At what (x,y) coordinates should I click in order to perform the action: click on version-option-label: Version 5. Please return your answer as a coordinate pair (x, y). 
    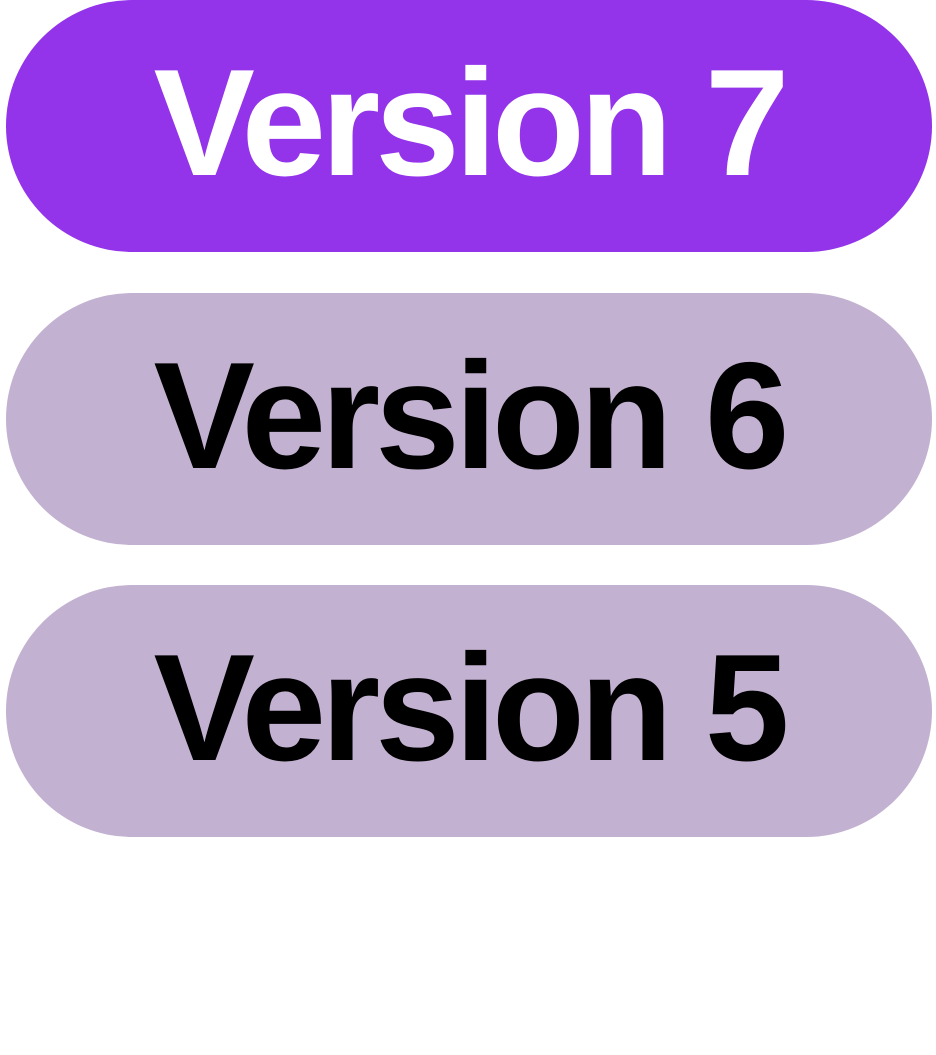
    Looking at the image, I should click on (471, 708).